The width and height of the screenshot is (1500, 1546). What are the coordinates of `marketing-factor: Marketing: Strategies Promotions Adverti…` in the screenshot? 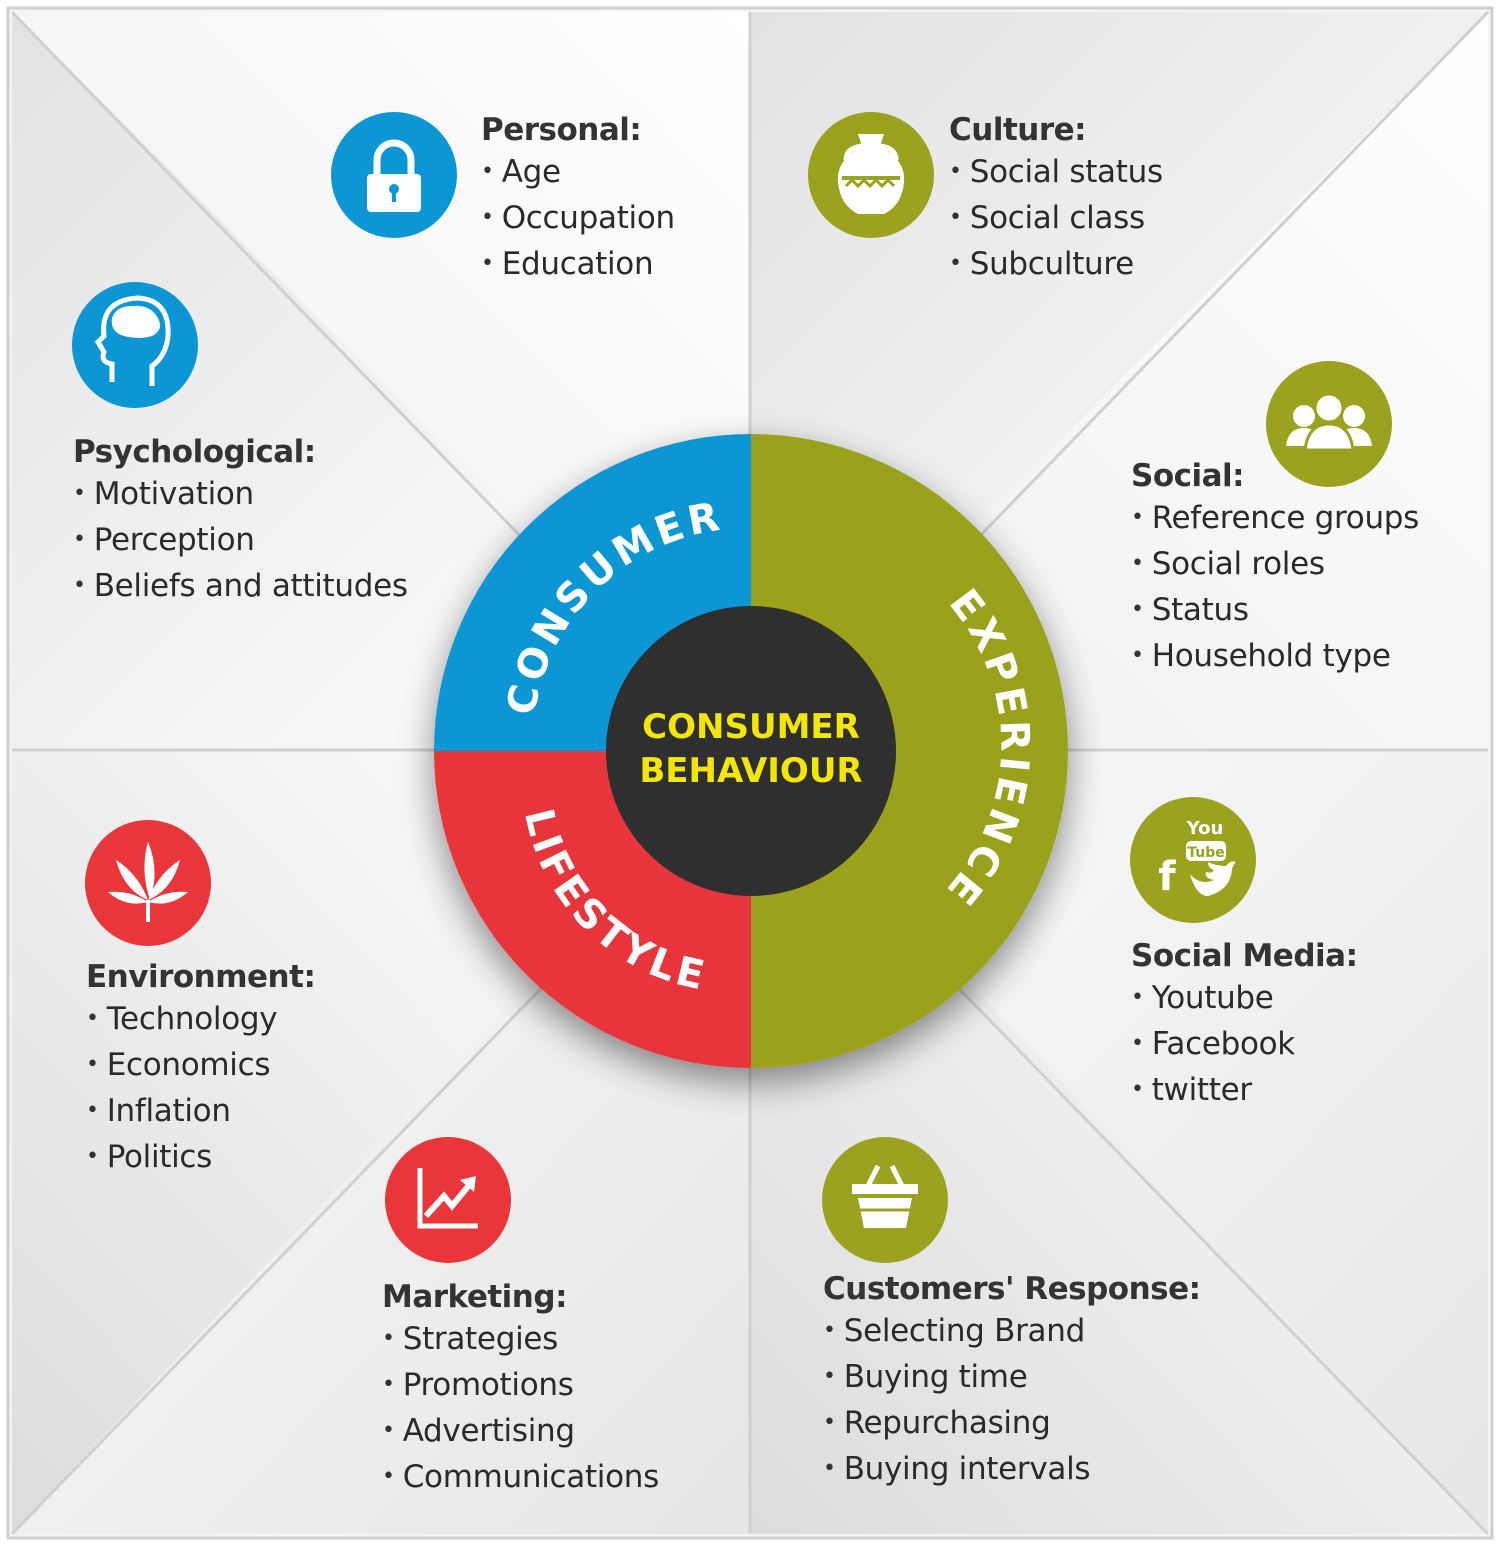 It's located at (520, 1389).